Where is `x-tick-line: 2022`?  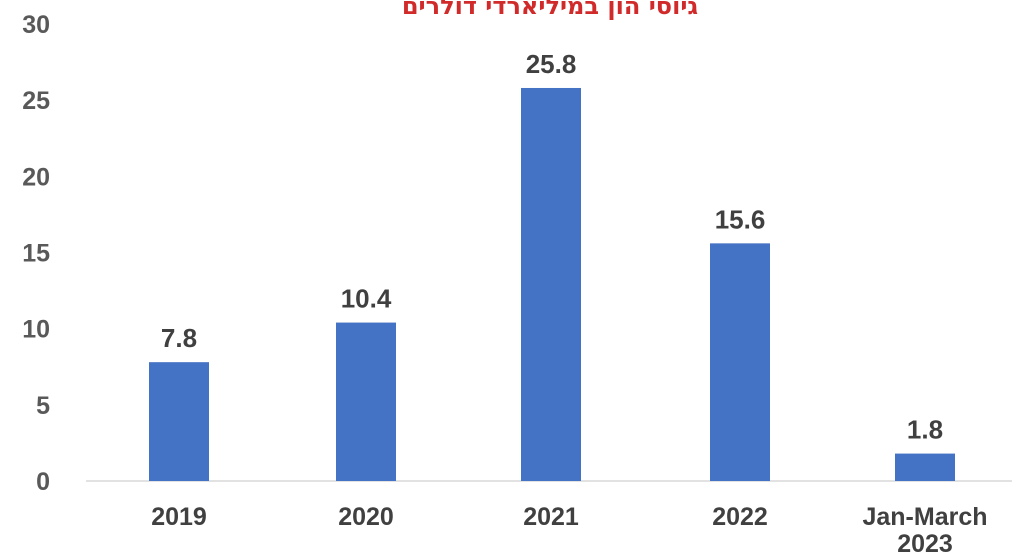
x-tick-line: 2022 is located at coordinates (740, 517).